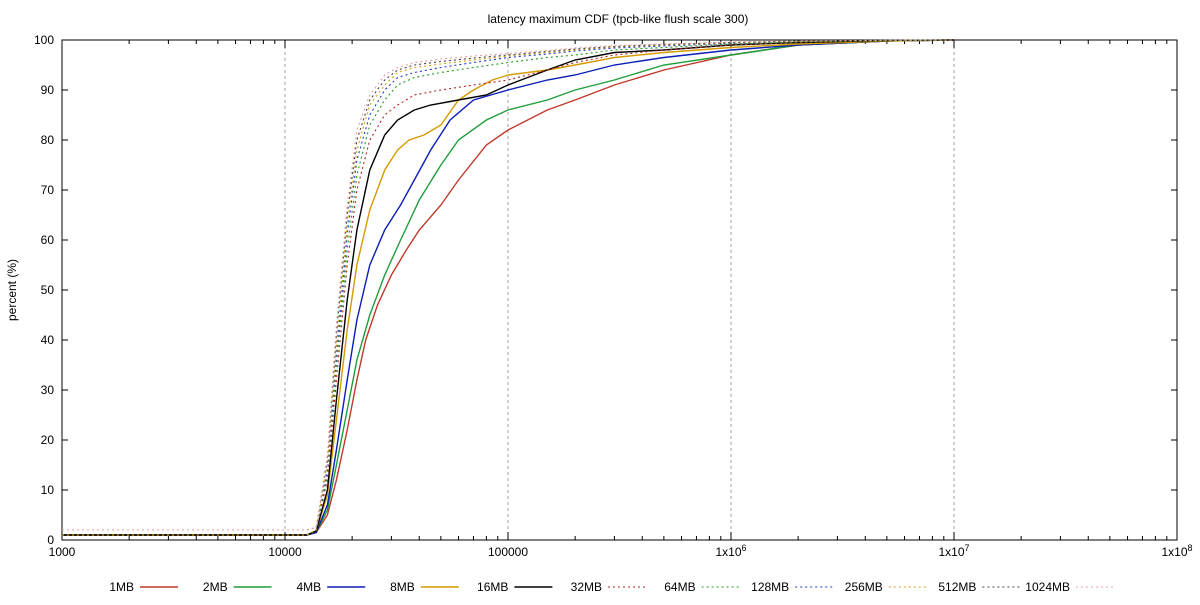 The width and height of the screenshot is (1200, 605). I want to click on legend-item-8mb: 8MB, so click(424, 587).